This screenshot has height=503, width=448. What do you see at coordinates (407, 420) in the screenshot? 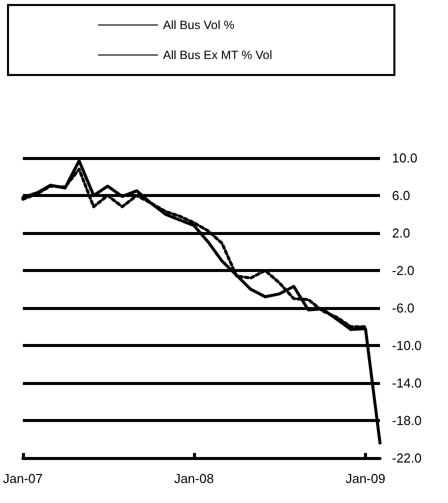
I see `y-tick-label: -18.0` at bounding box center [407, 420].